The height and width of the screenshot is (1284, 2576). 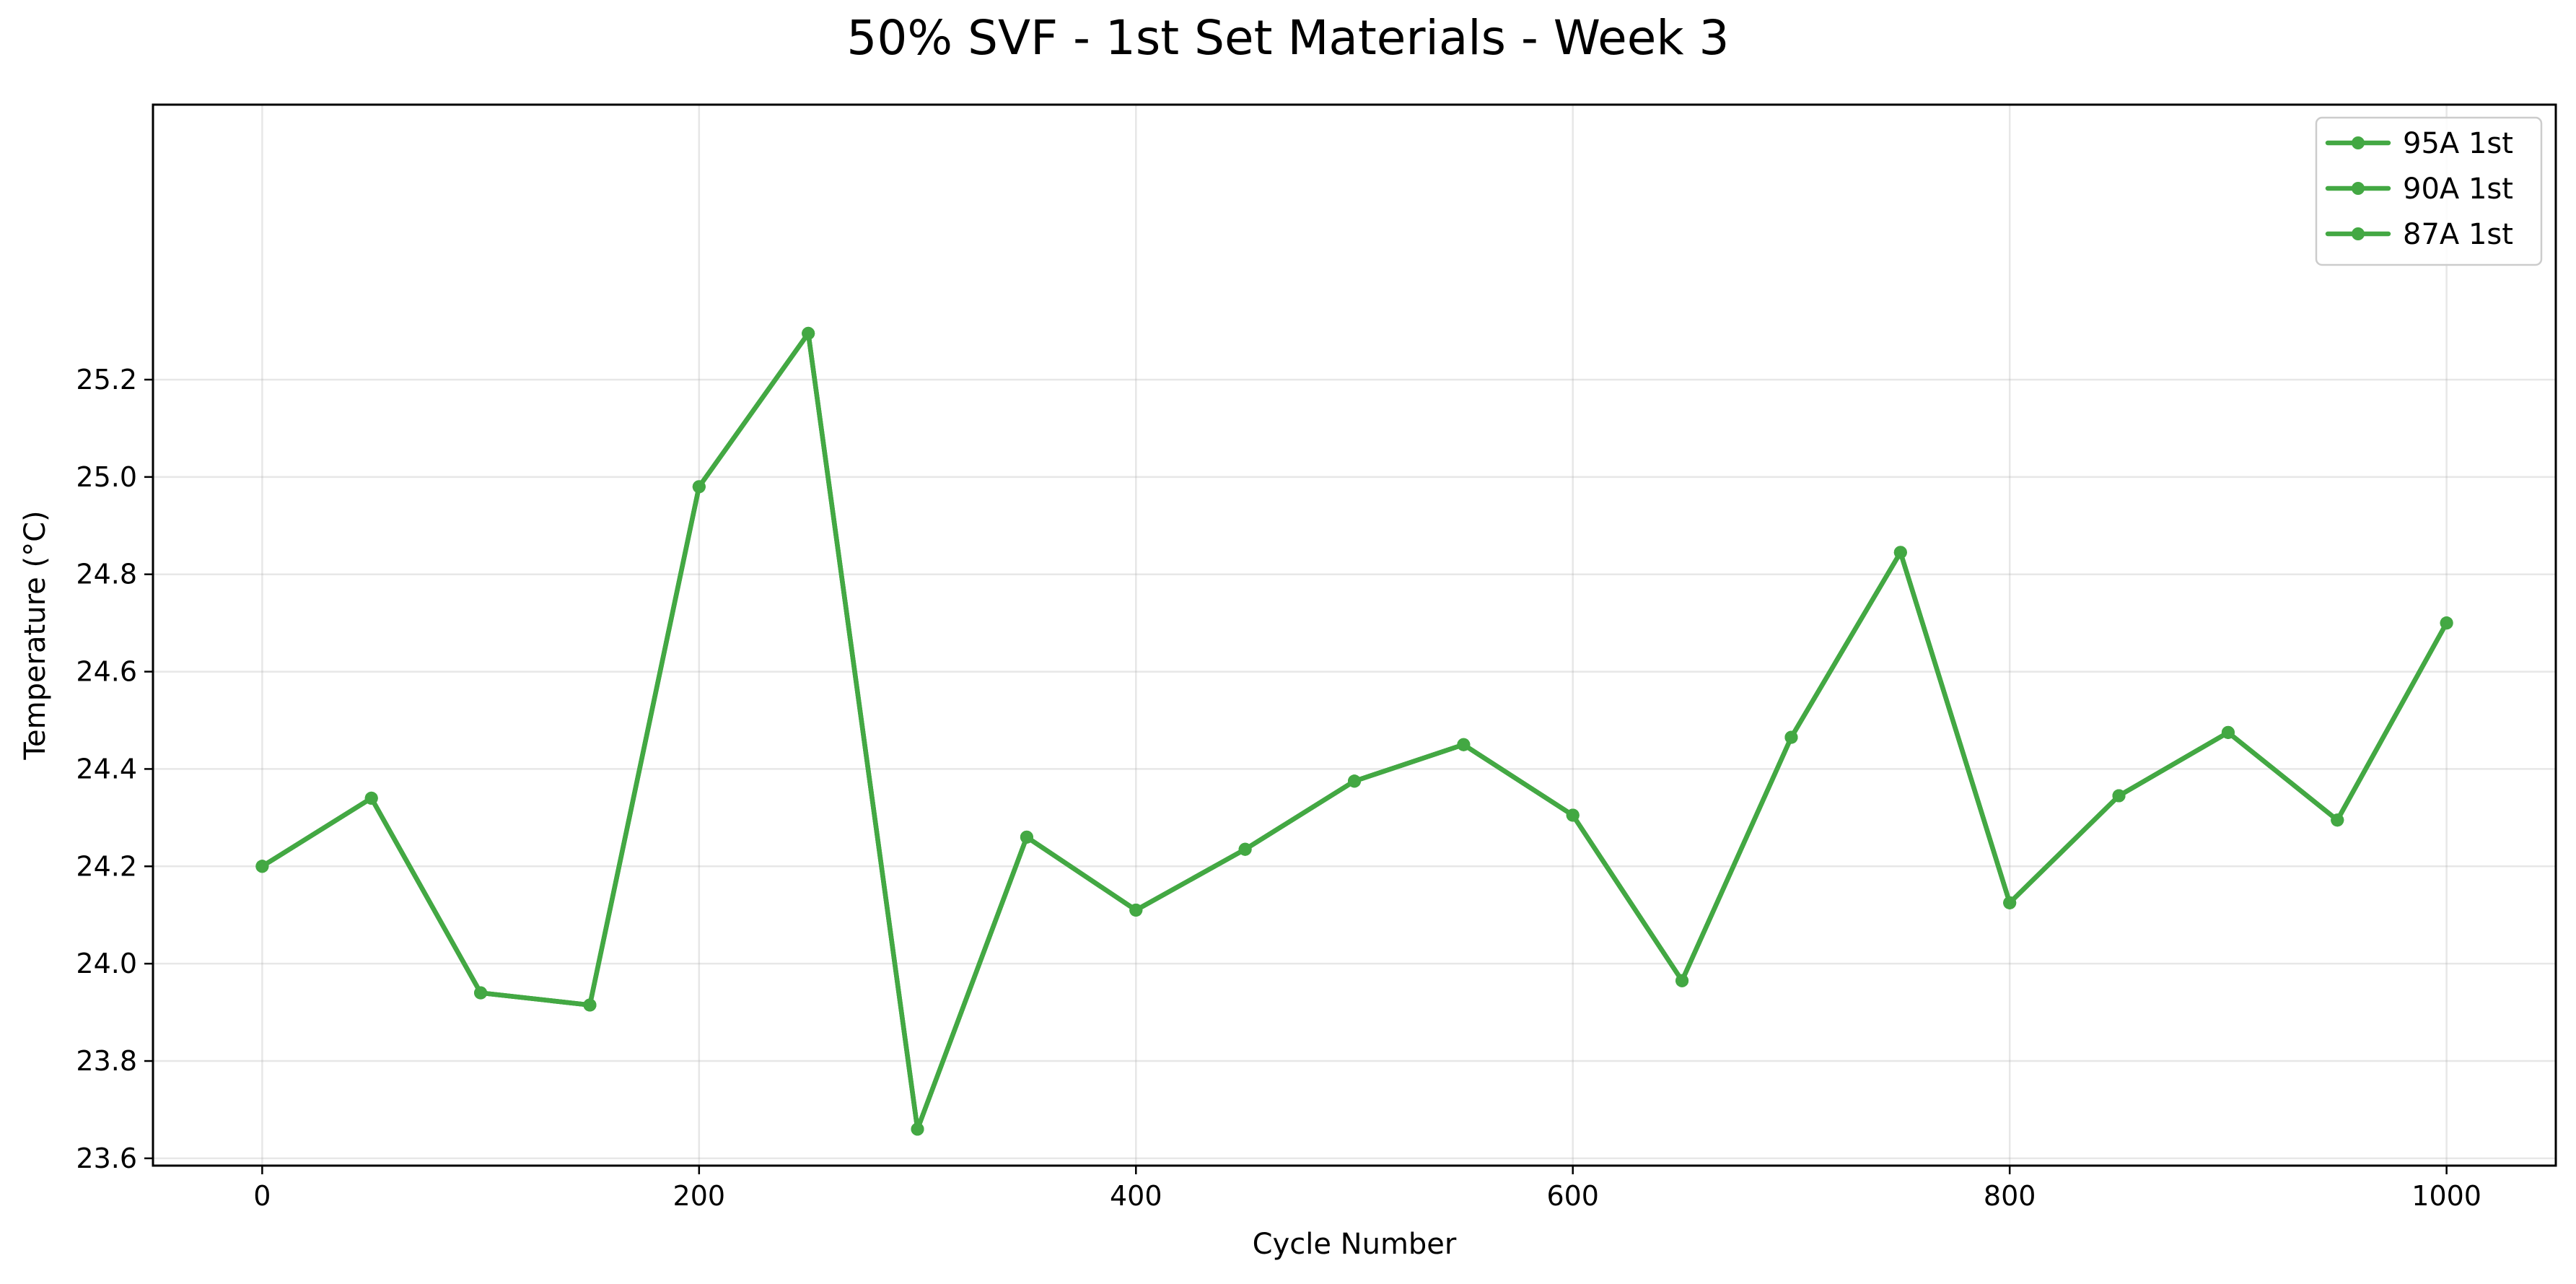 What do you see at coordinates (107, 477) in the screenshot?
I see `y-tick-label: 25.0` at bounding box center [107, 477].